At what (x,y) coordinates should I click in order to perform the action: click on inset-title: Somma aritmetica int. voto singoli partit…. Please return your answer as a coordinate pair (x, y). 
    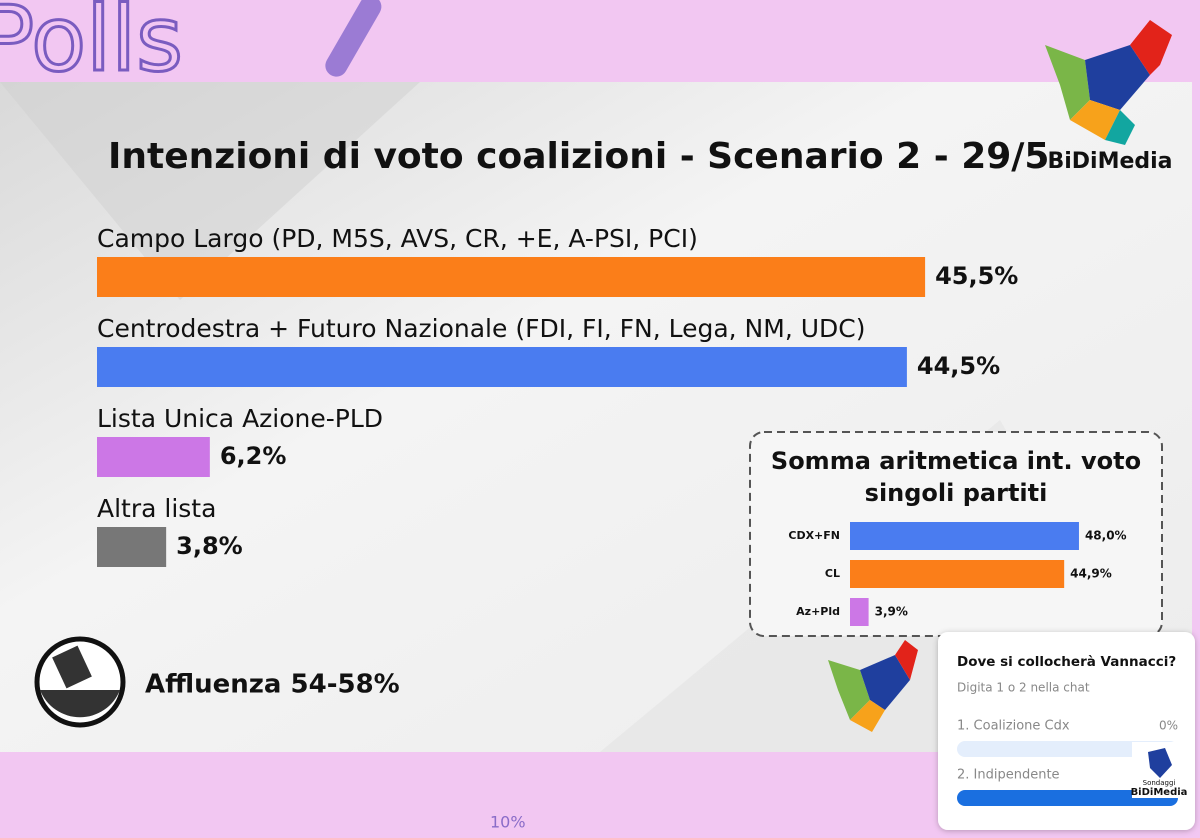
    Looking at the image, I should click on (956, 477).